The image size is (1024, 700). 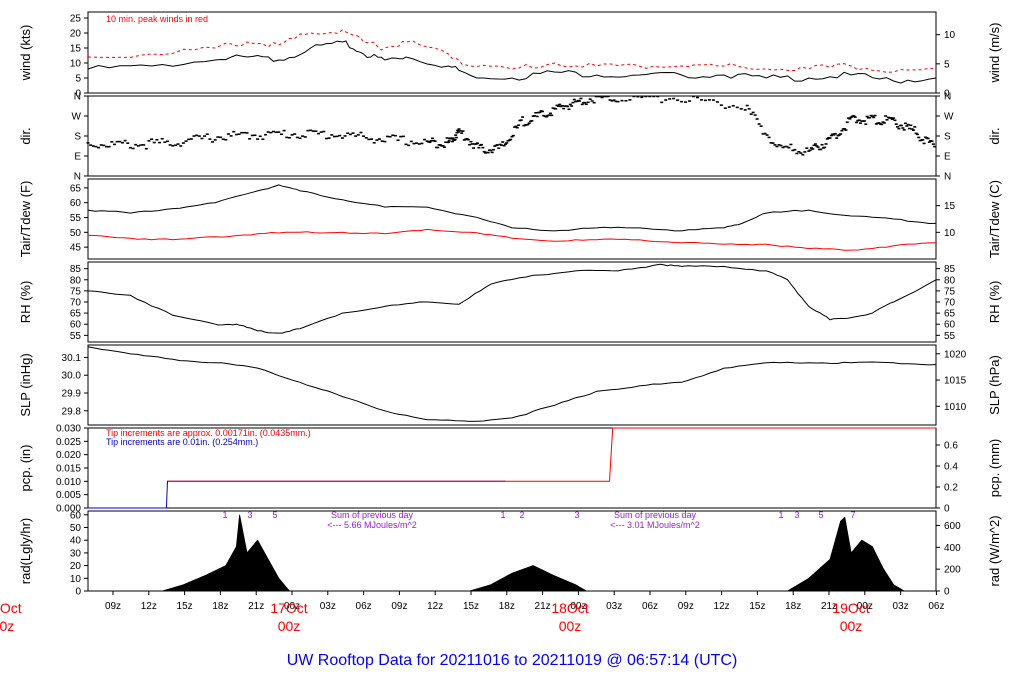 What do you see at coordinates (76, 218) in the screenshot?
I see `left-tick-label: 55` at bounding box center [76, 218].